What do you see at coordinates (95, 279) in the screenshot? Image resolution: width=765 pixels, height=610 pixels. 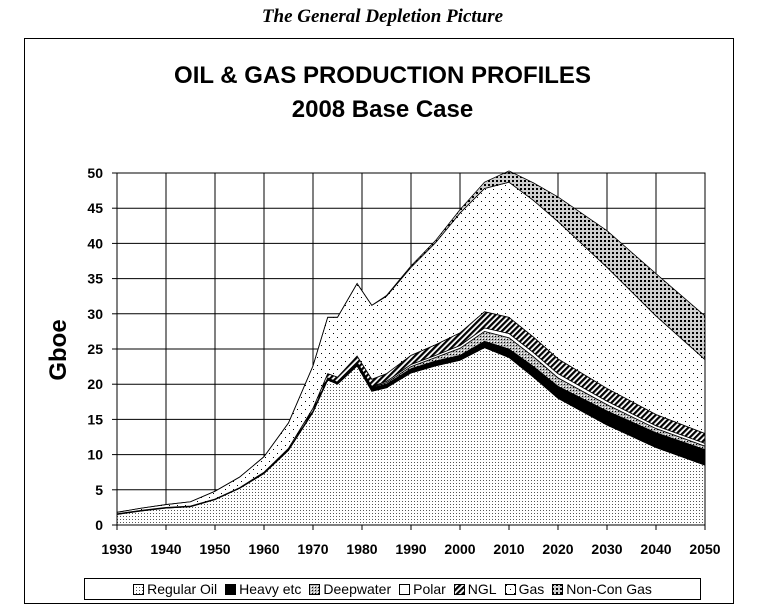 I see `y-tick-label: 35` at bounding box center [95, 279].